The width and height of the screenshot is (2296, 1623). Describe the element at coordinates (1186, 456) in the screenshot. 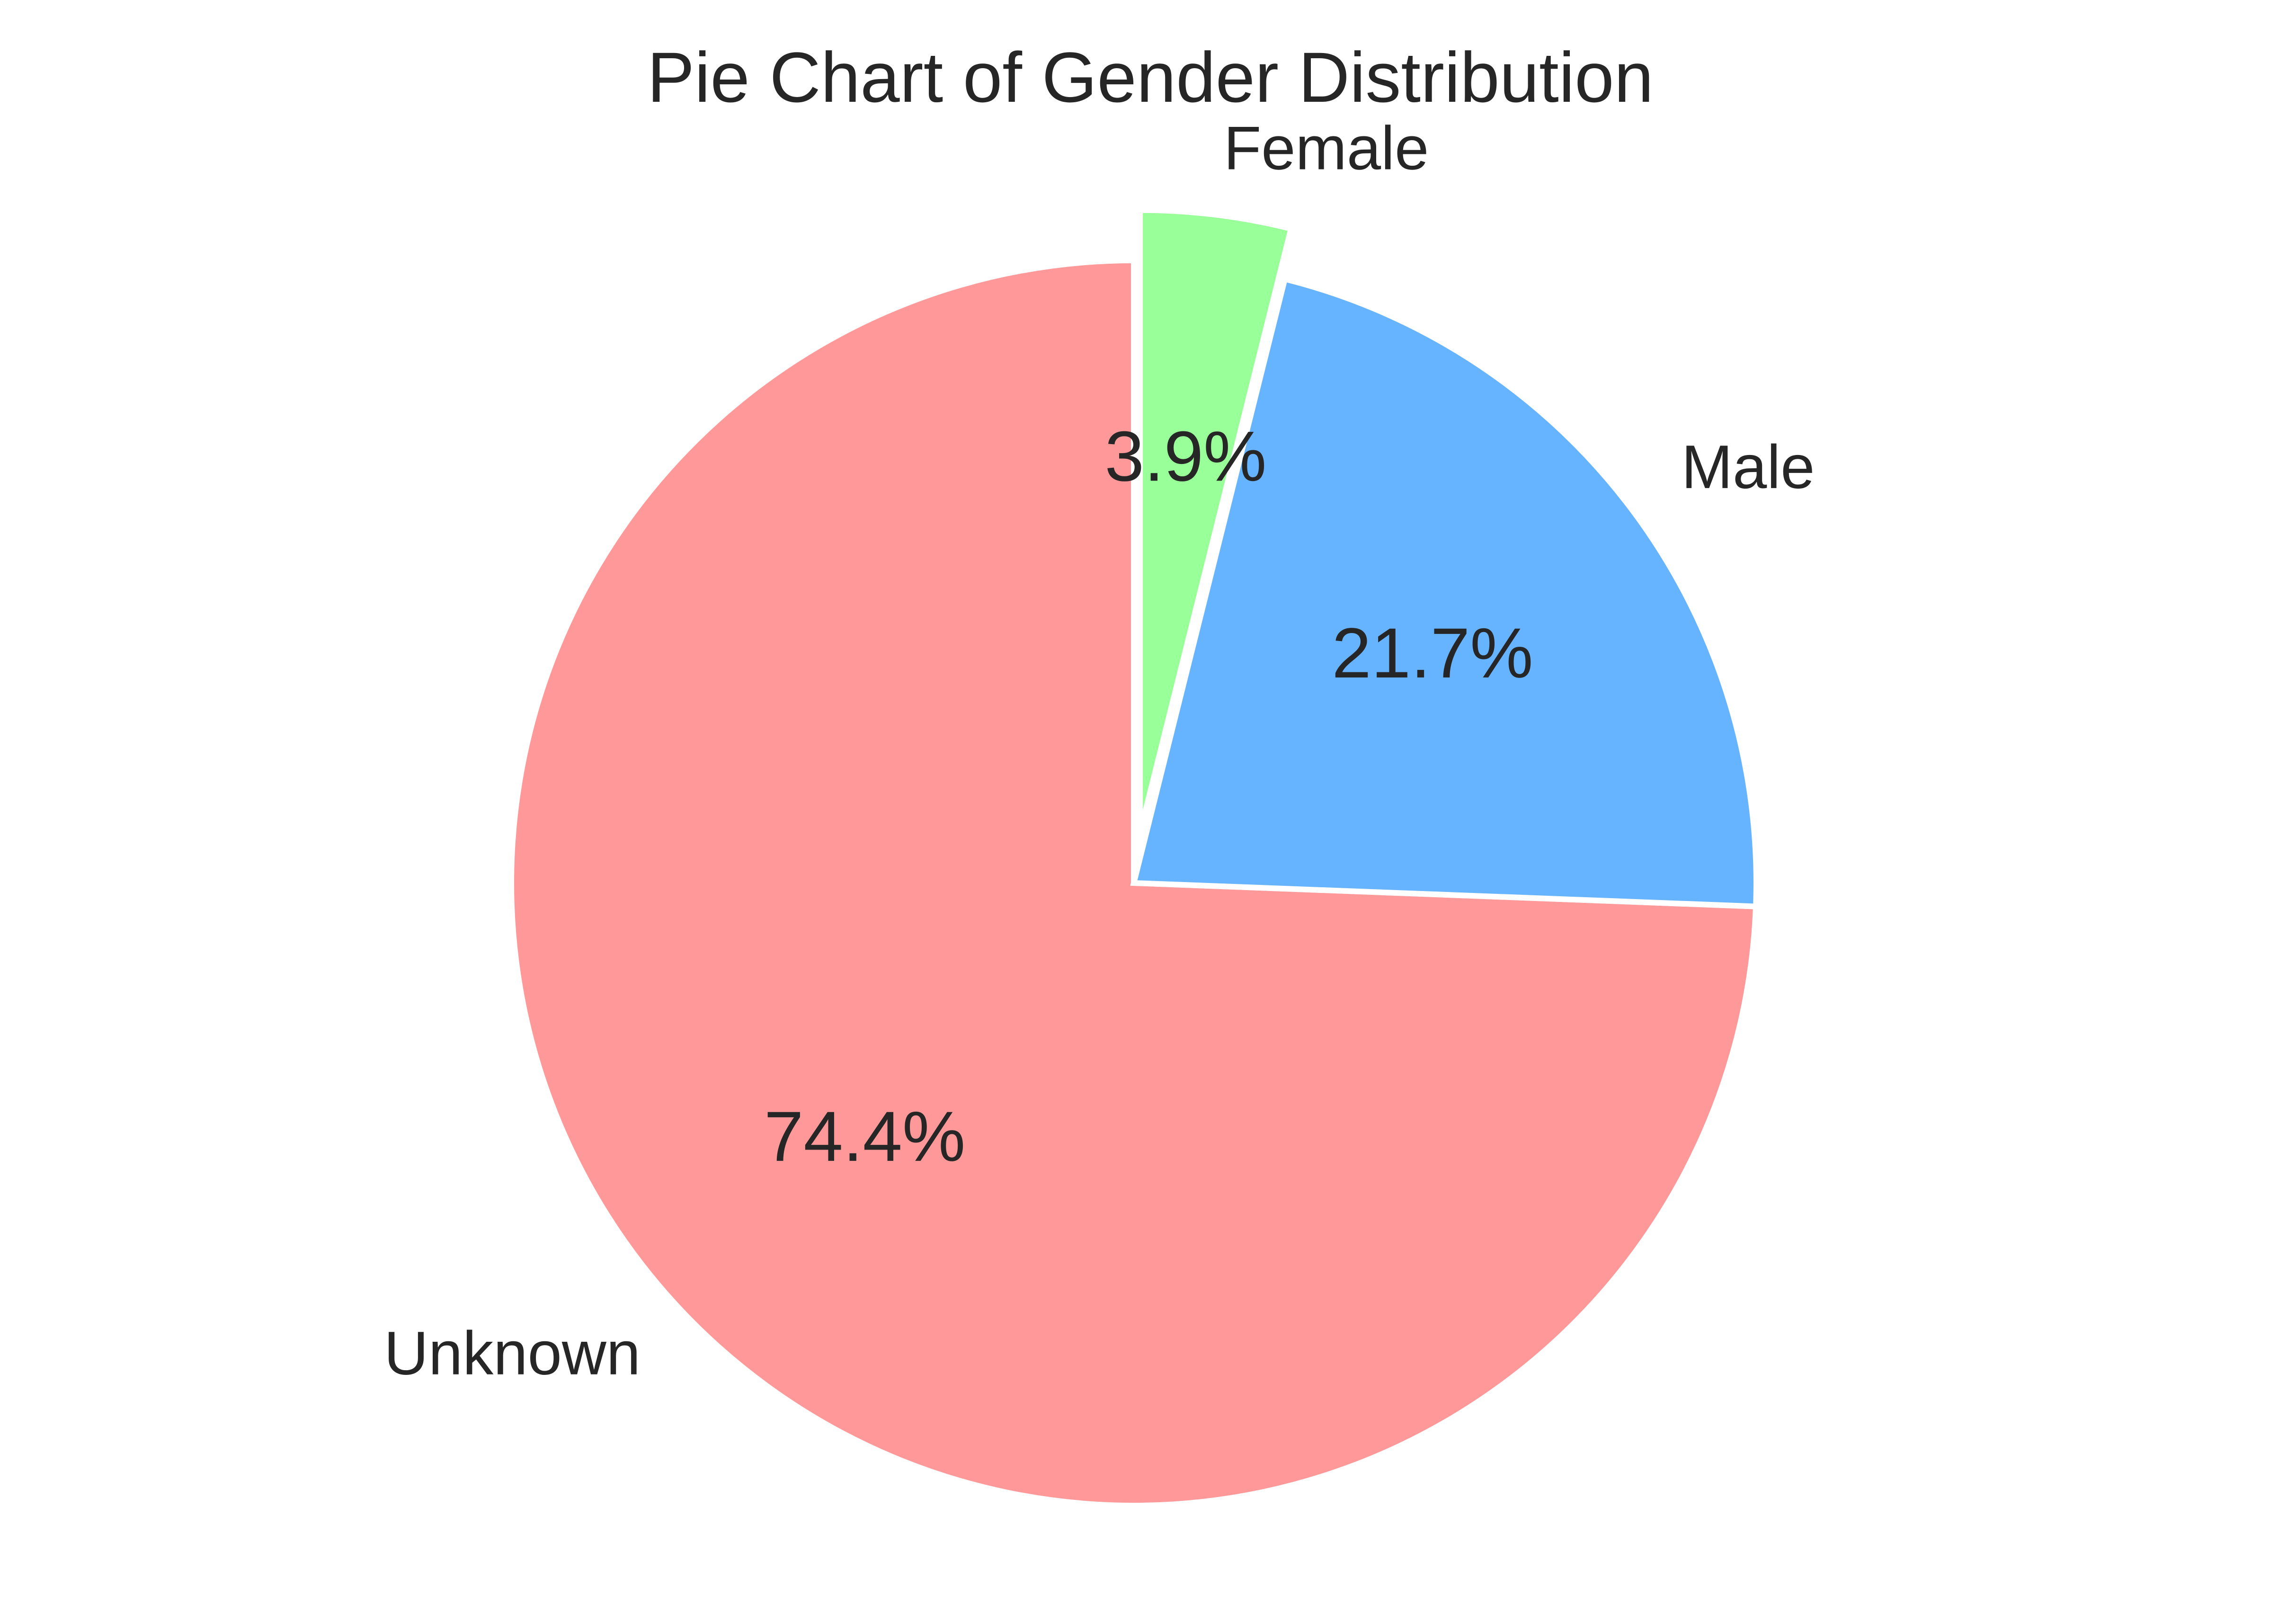

I see `slice-percent-female: 3.9%` at that location.